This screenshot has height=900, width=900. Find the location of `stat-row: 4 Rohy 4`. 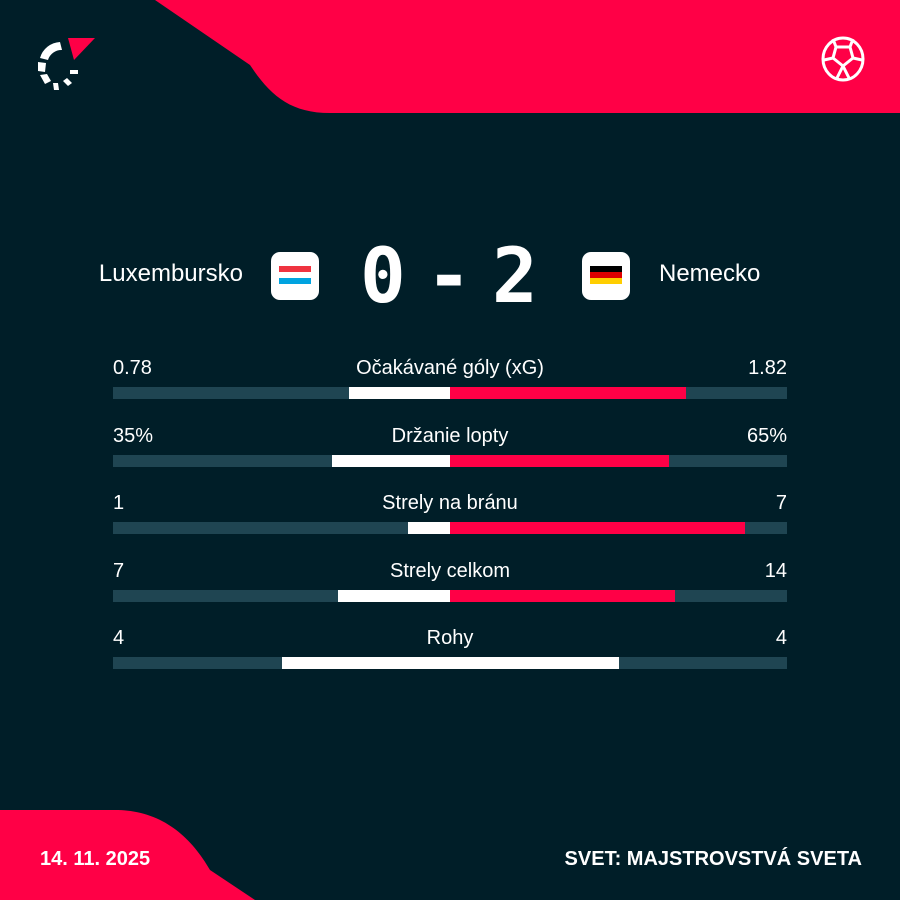

stat-row: 4 Rohy 4 is located at coordinates (450, 655).